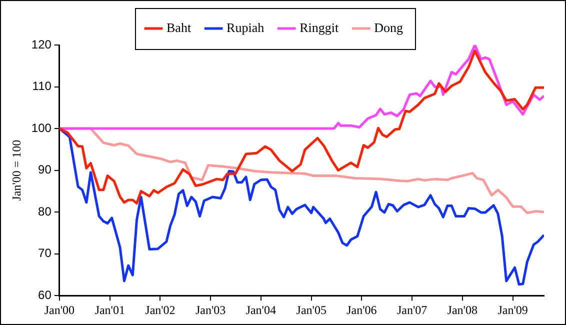 The width and height of the screenshot is (566, 325). Describe the element at coordinates (389, 27) in the screenshot. I see `legend-label: Dong` at that location.